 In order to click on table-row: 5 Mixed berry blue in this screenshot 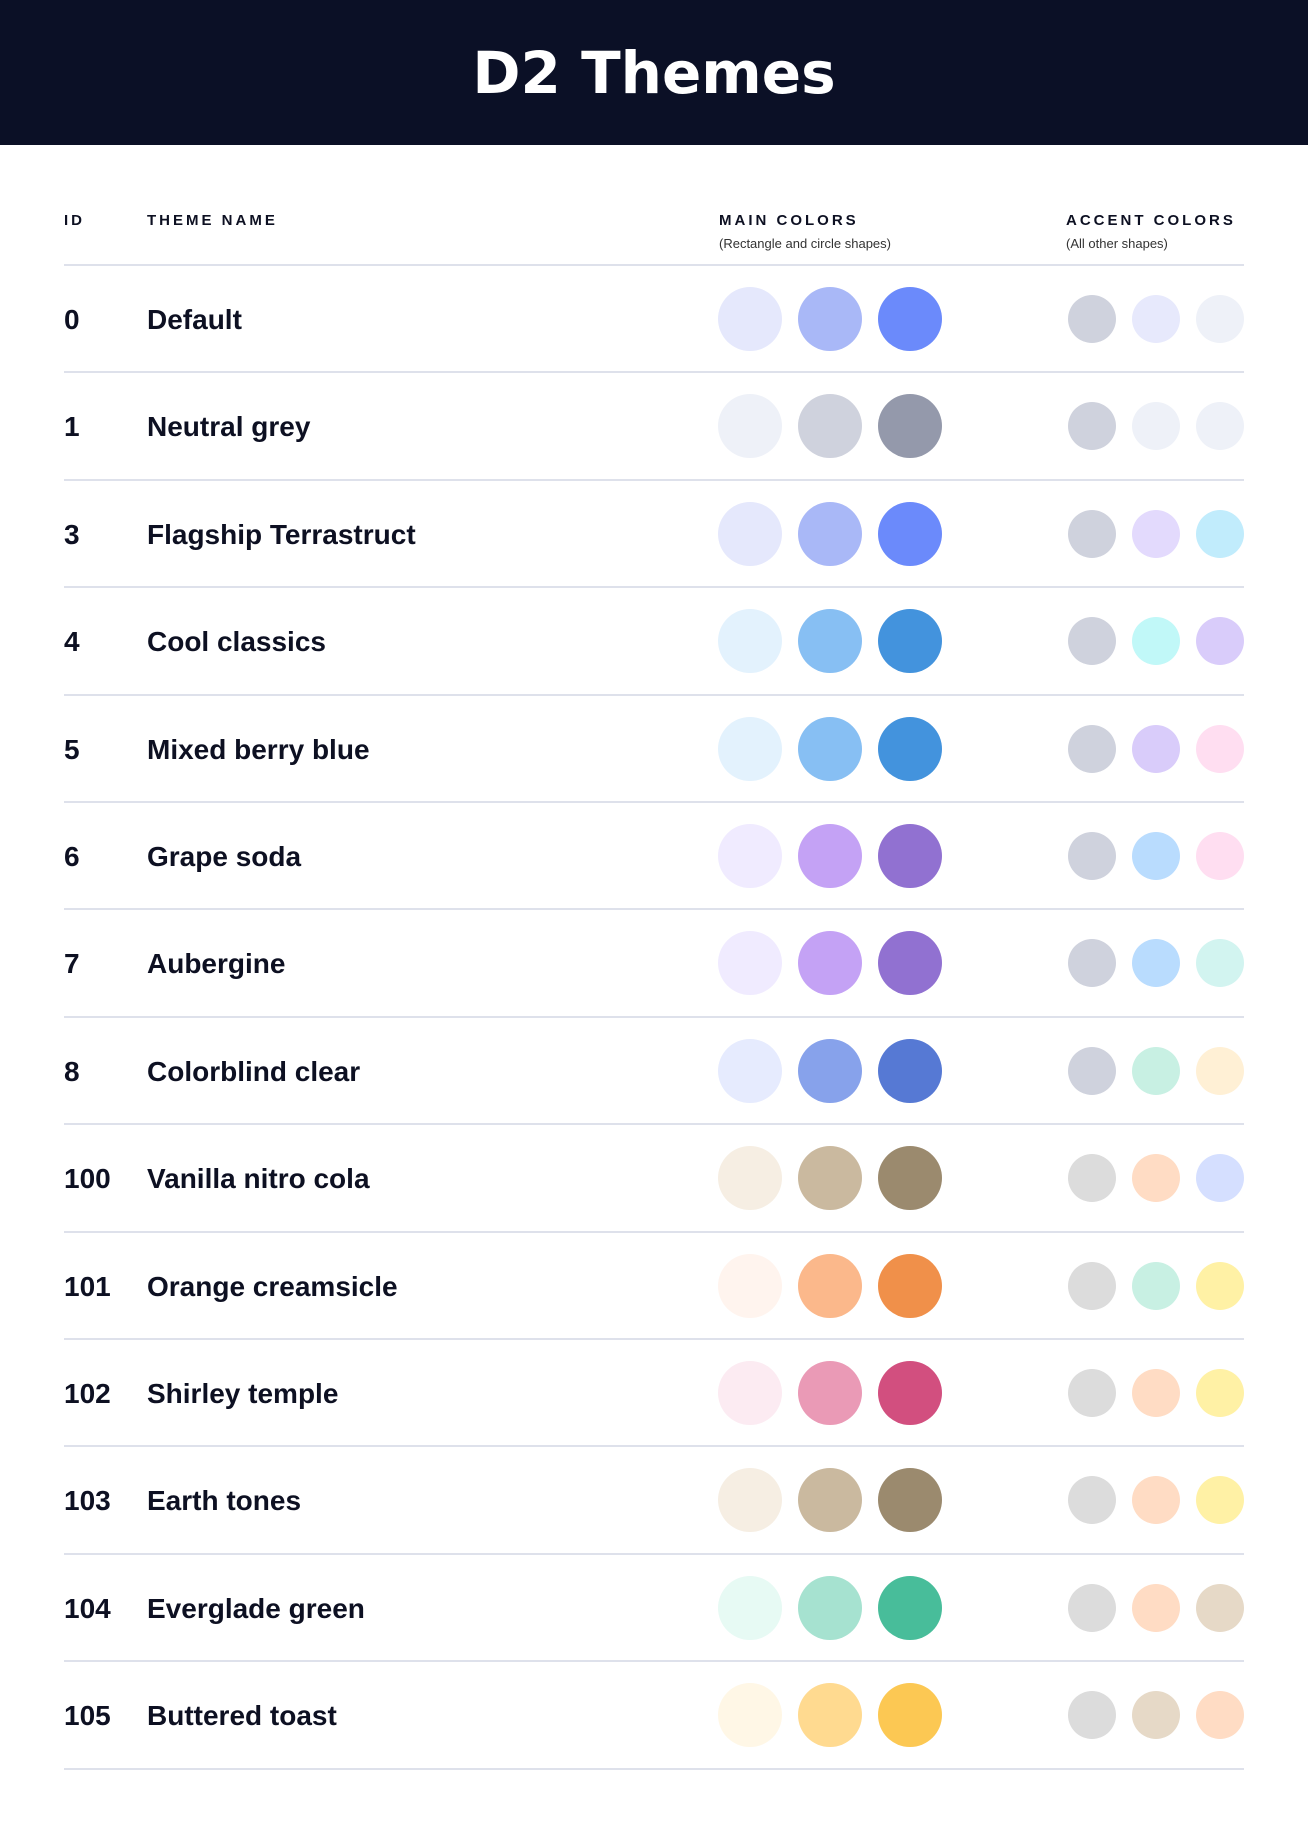, I will do `click(654, 749)`.